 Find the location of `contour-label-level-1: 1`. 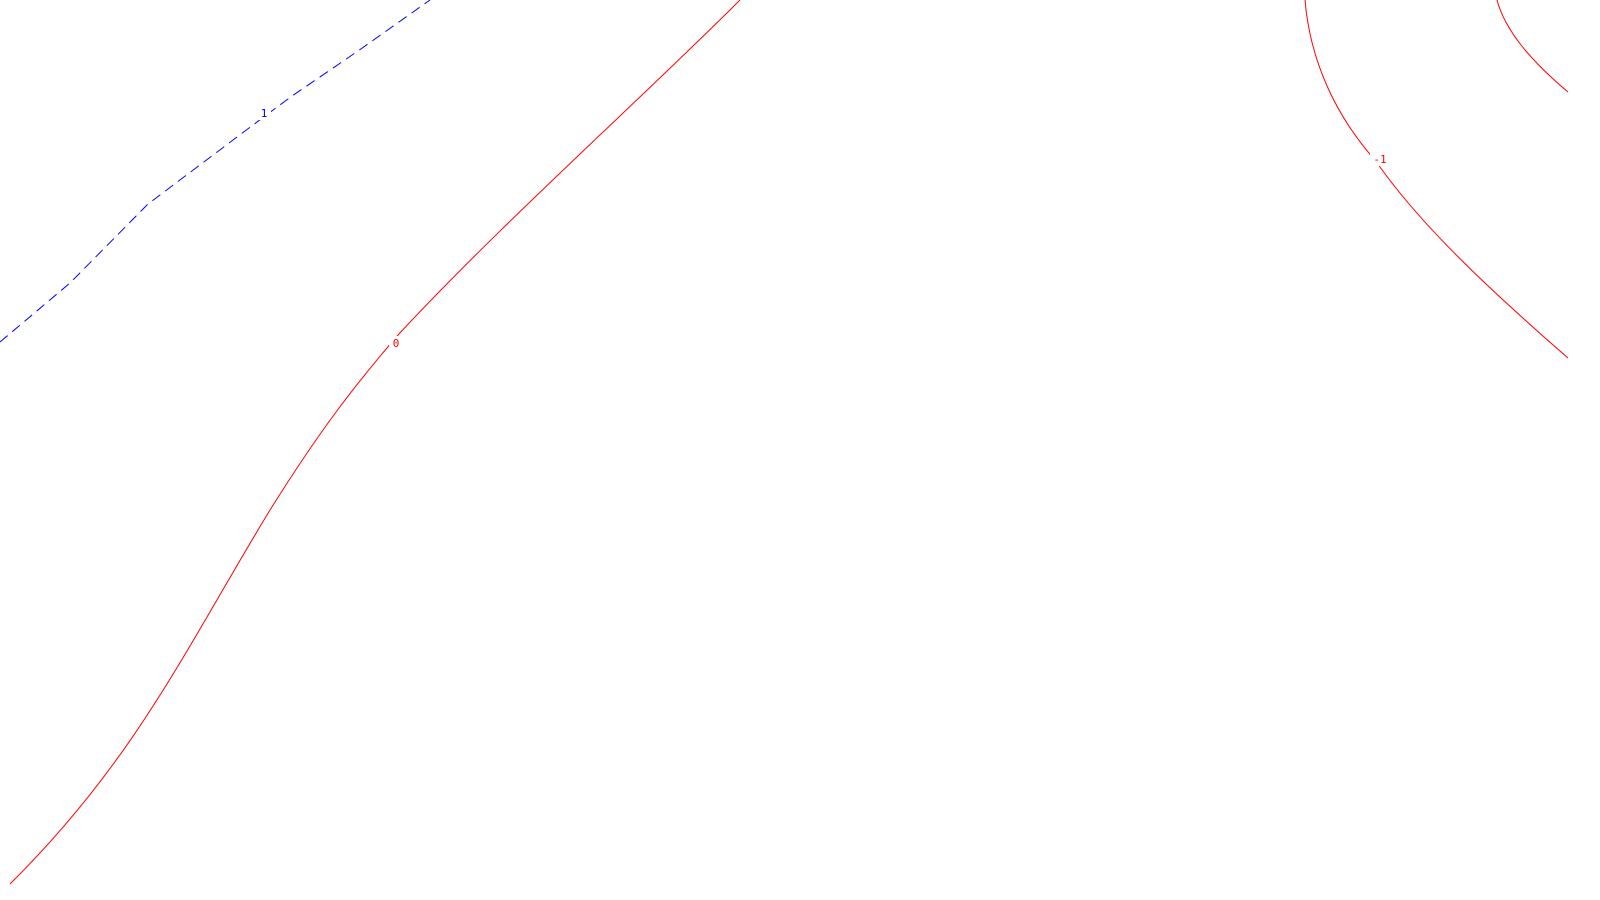

contour-label-level-1: 1 is located at coordinates (264, 113).